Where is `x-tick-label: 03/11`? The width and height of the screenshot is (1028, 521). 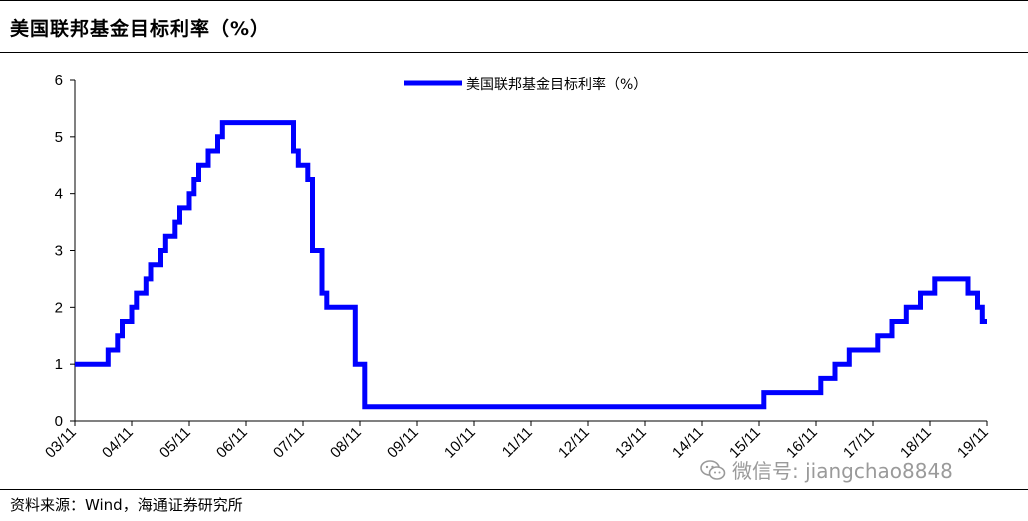 x-tick-label: 03/11 is located at coordinates (61, 443).